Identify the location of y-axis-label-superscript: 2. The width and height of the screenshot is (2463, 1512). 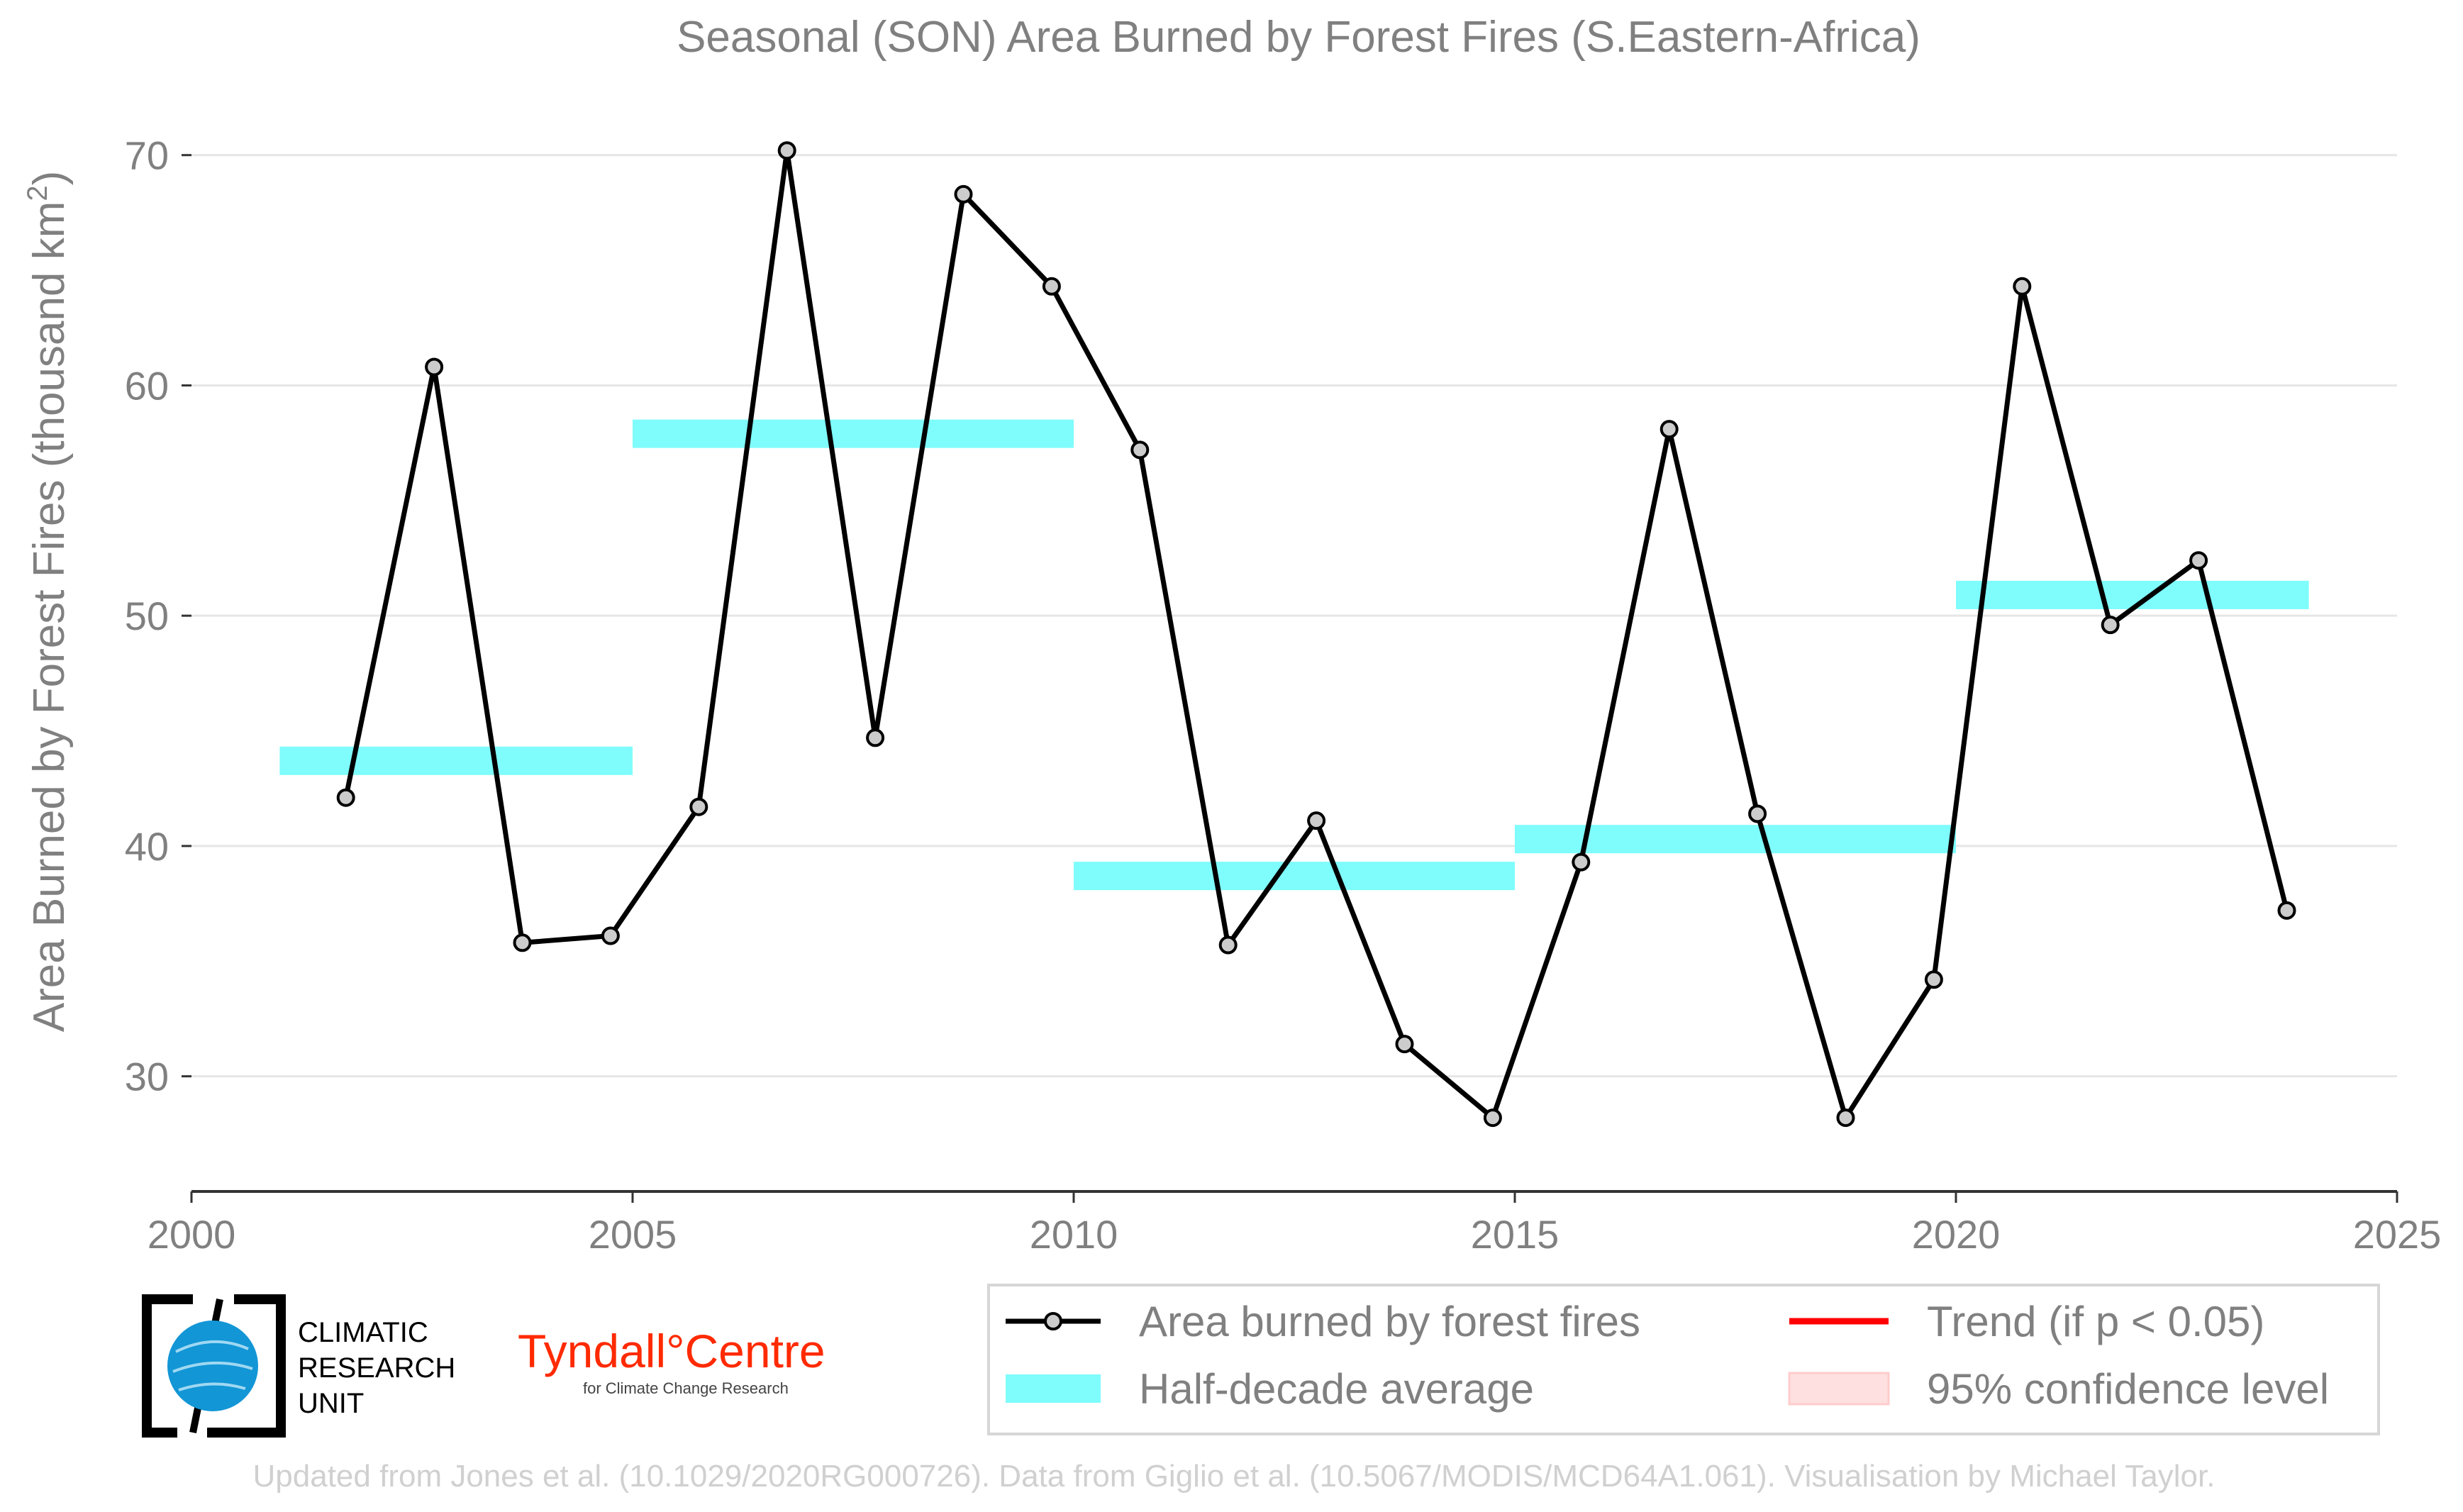
(37, 193).